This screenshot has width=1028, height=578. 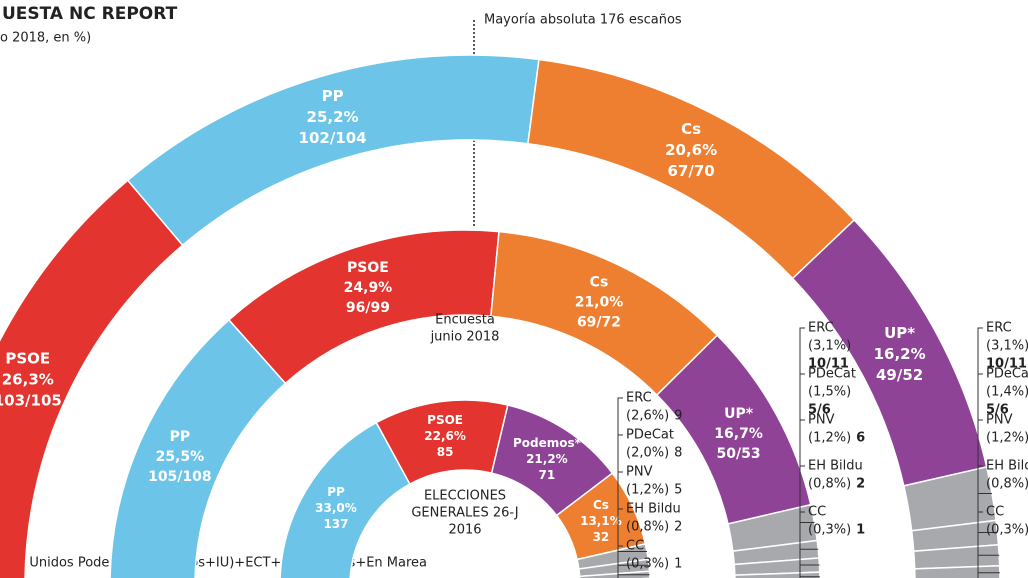 What do you see at coordinates (28, 379) in the screenshot?
I see `percent-label: 26,3%` at bounding box center [28, 379].